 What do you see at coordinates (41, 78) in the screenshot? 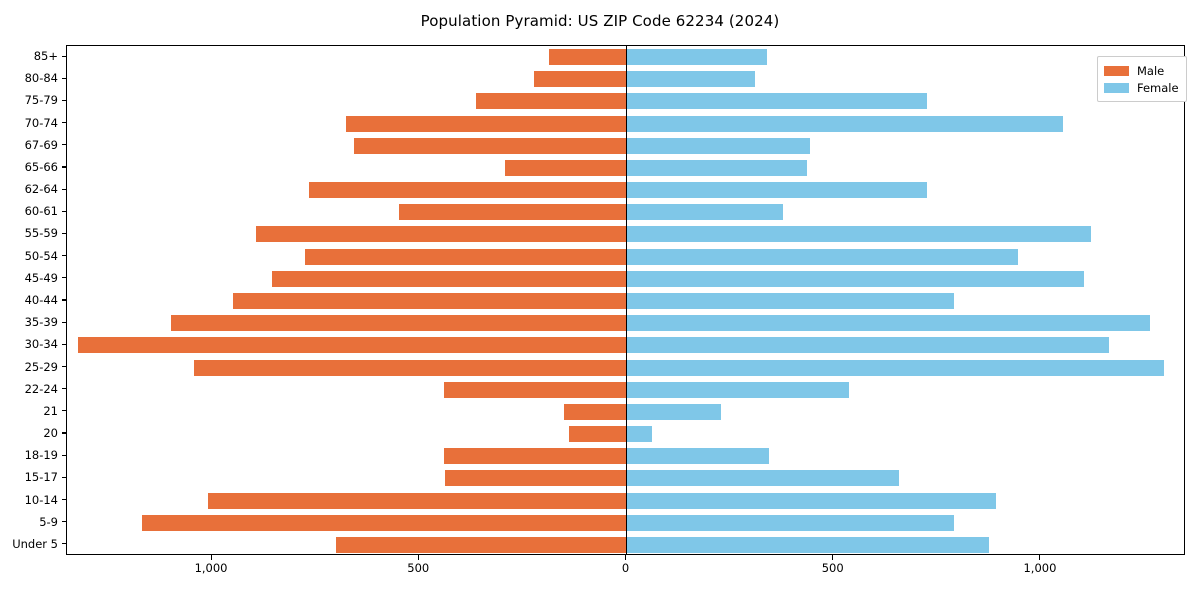
I see `y-tick-label-80-84: 80-84` at bounding box center [41, 78].